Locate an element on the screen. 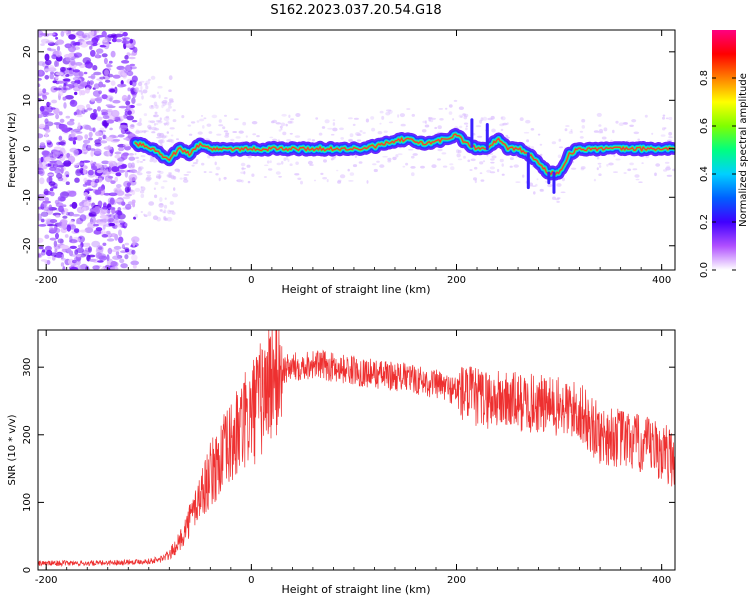 The image size is (750, 600). snr-xtick-label: 400 is located at coordinates (661, 580).